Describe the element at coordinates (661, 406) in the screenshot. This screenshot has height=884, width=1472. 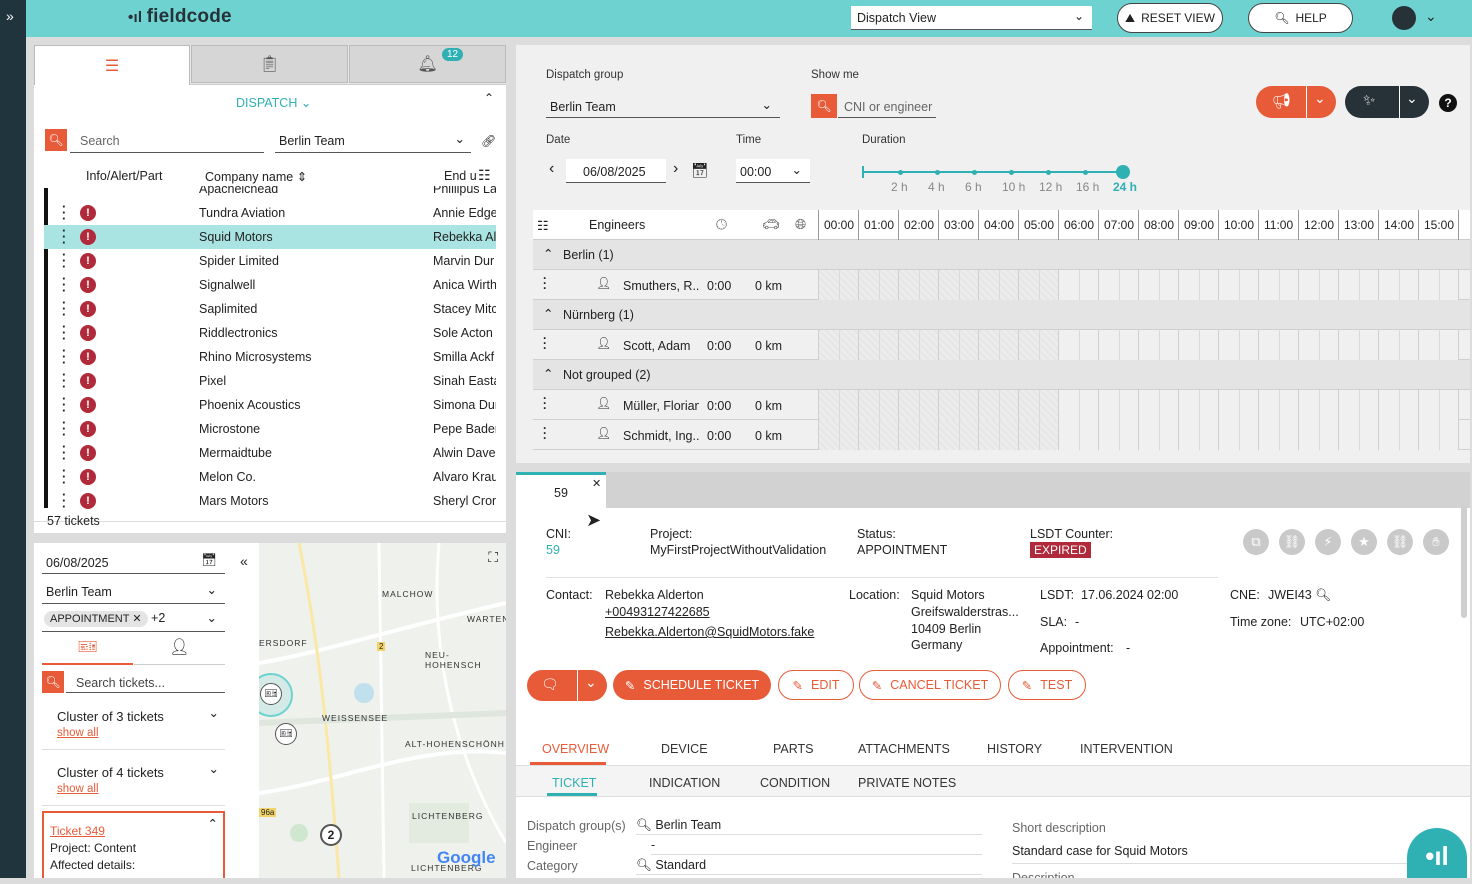
I see `engineer-name: Müller, Florian` at that location.